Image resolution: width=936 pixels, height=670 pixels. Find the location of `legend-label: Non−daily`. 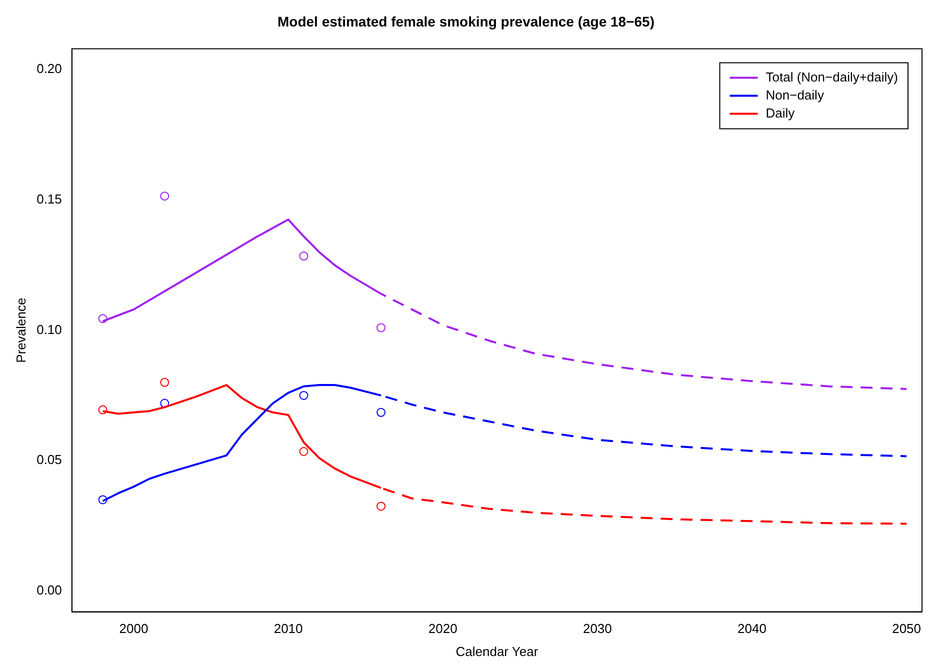

legend-label: Non−daily is located at coordinates (795, 94).